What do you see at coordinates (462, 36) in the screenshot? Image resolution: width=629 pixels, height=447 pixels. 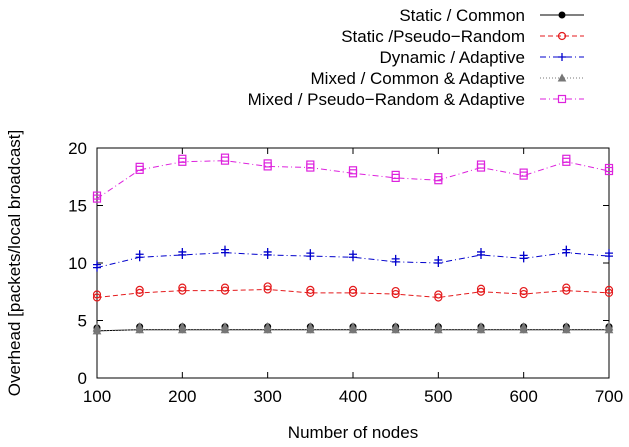 I see `legend-item: Static /Pseudo−Random` at bounding box center [462, 36].